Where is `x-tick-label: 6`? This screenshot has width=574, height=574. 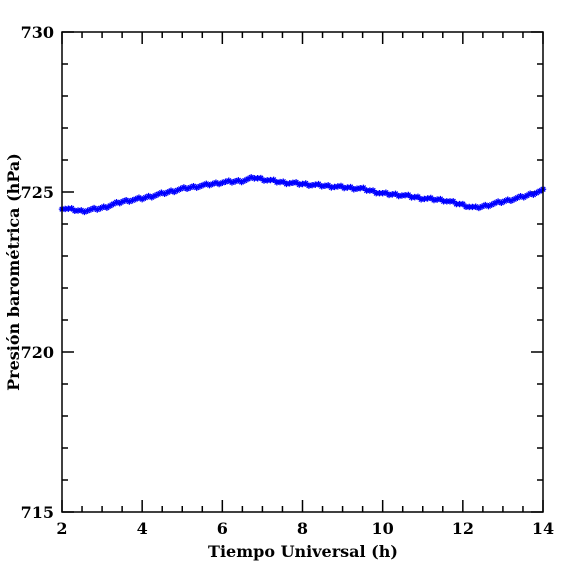
x-tick-label: 6 is located at coordinates (222, 528).